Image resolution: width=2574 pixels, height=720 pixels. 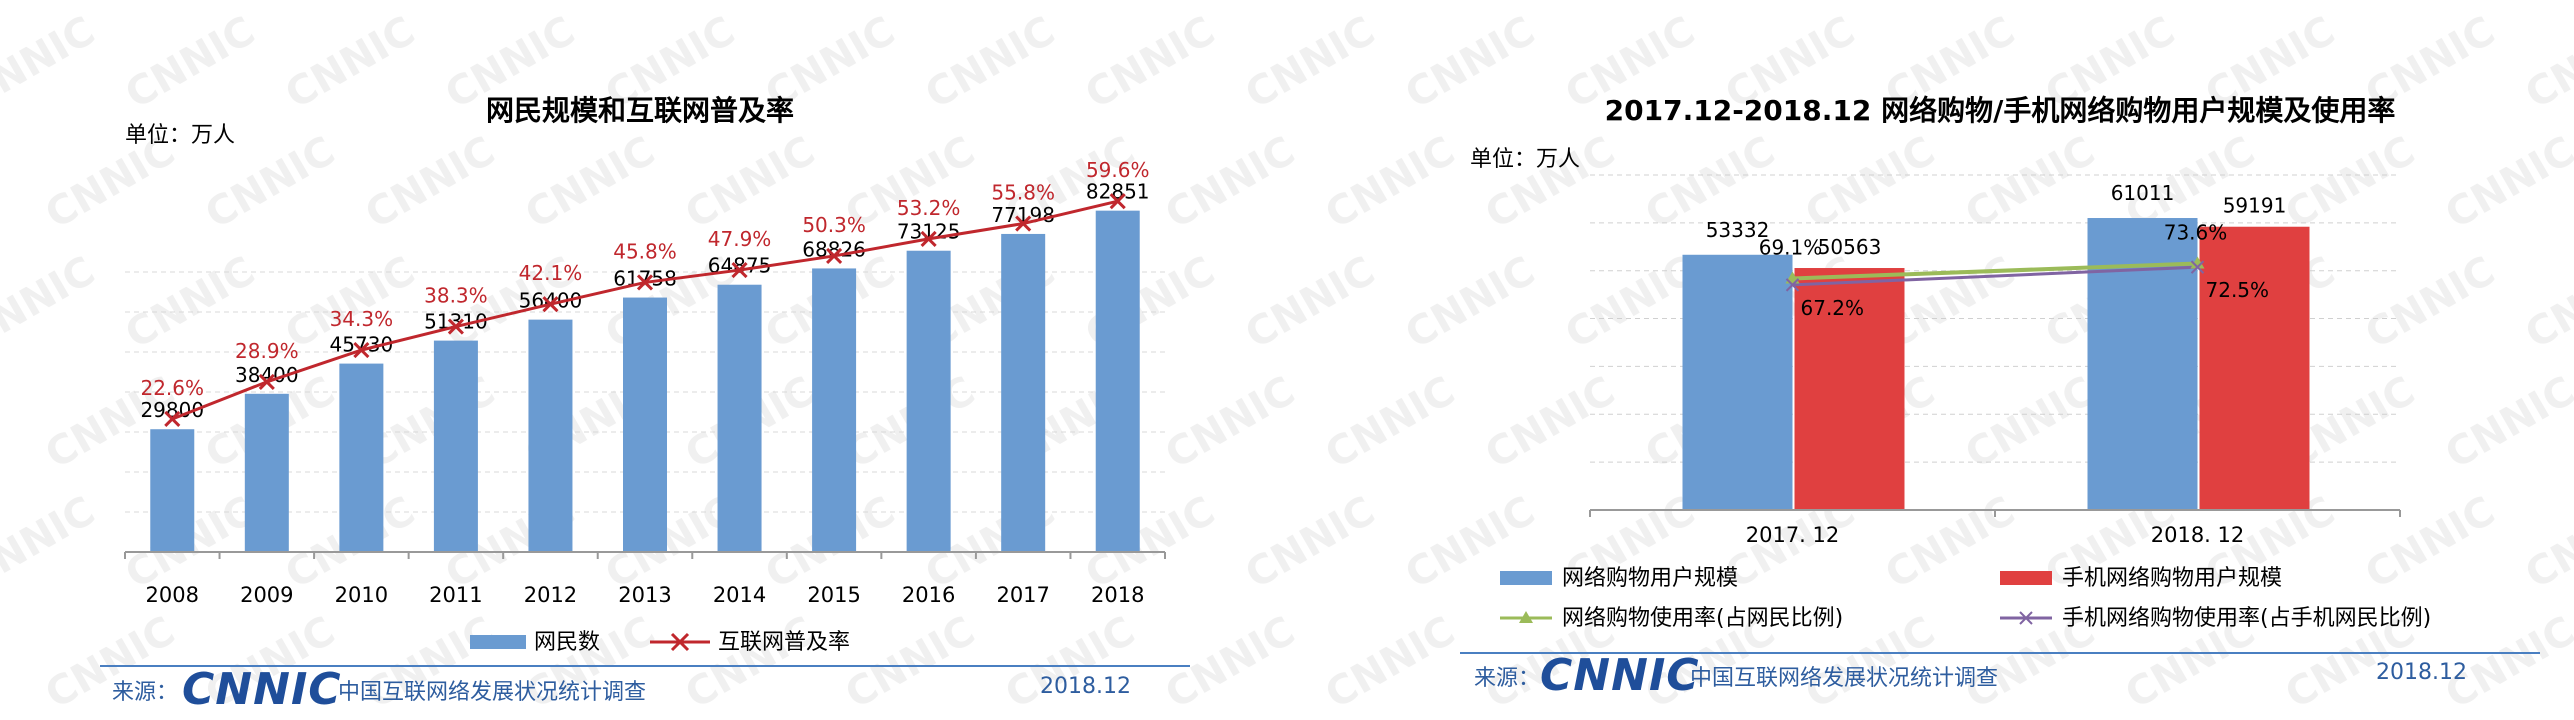 I want to click on penetration-value-label: 53.2%, so click(x=929, y=208).